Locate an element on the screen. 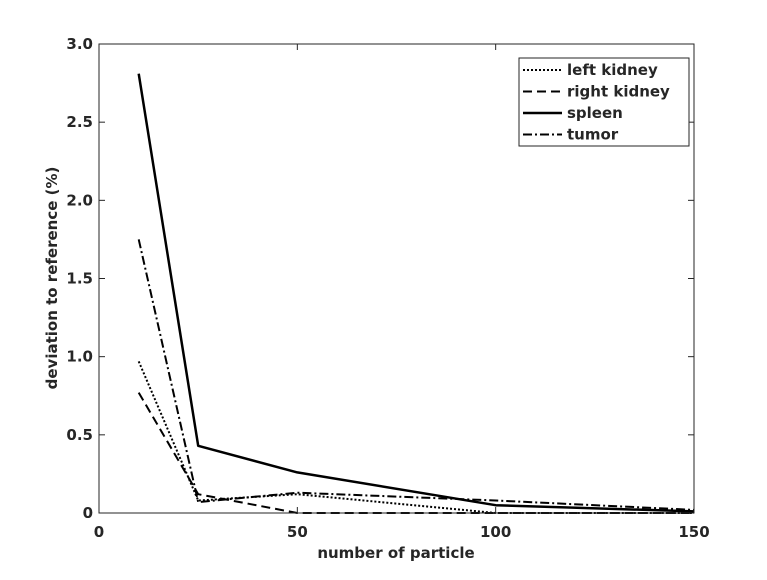  legend-label: tumor is located at coordinates (593, 135).